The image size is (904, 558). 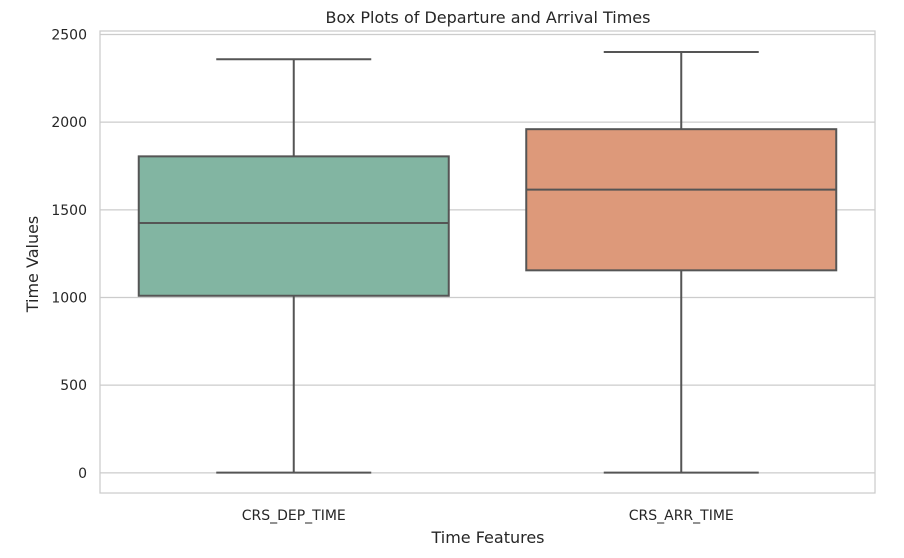 I want to click on x-tick-label-crs-arr-time: CRS_ARR_TIME, so click(x=681, y=516).